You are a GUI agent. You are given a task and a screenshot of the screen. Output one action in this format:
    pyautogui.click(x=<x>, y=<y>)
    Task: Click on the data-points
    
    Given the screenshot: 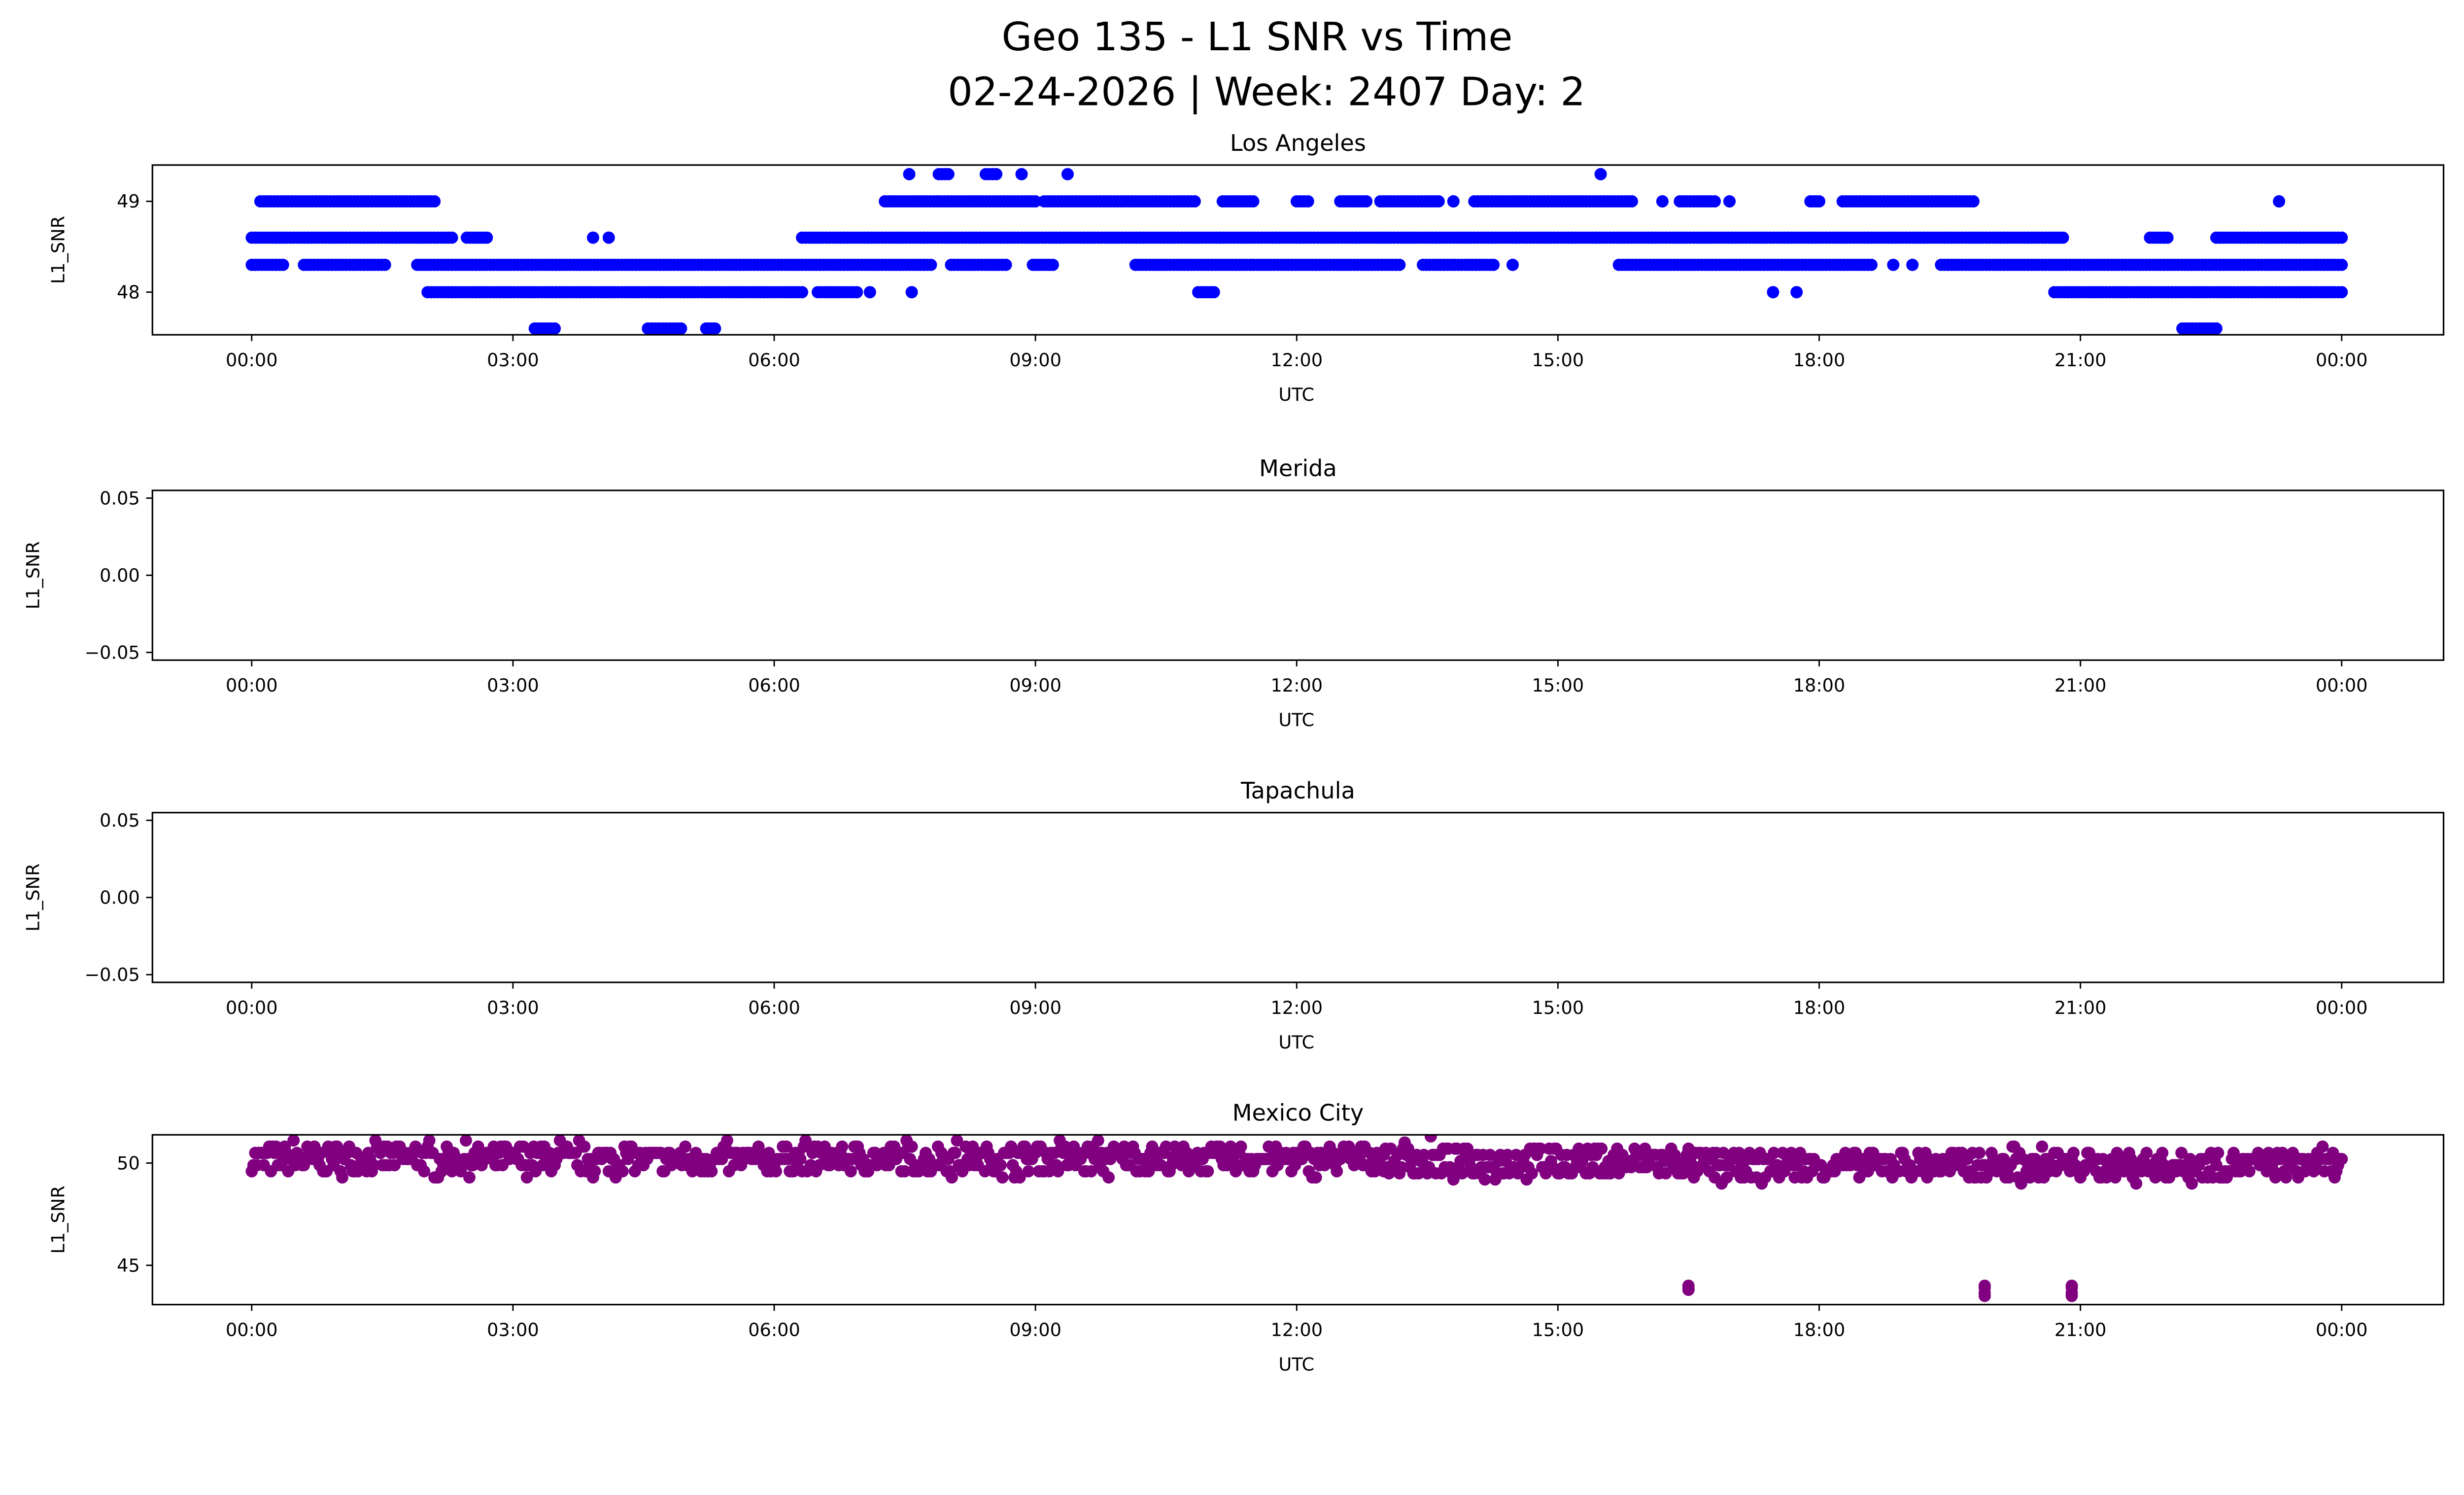 What is the action you would take?
    pyautogui.click(x=1296, y=1218)
    